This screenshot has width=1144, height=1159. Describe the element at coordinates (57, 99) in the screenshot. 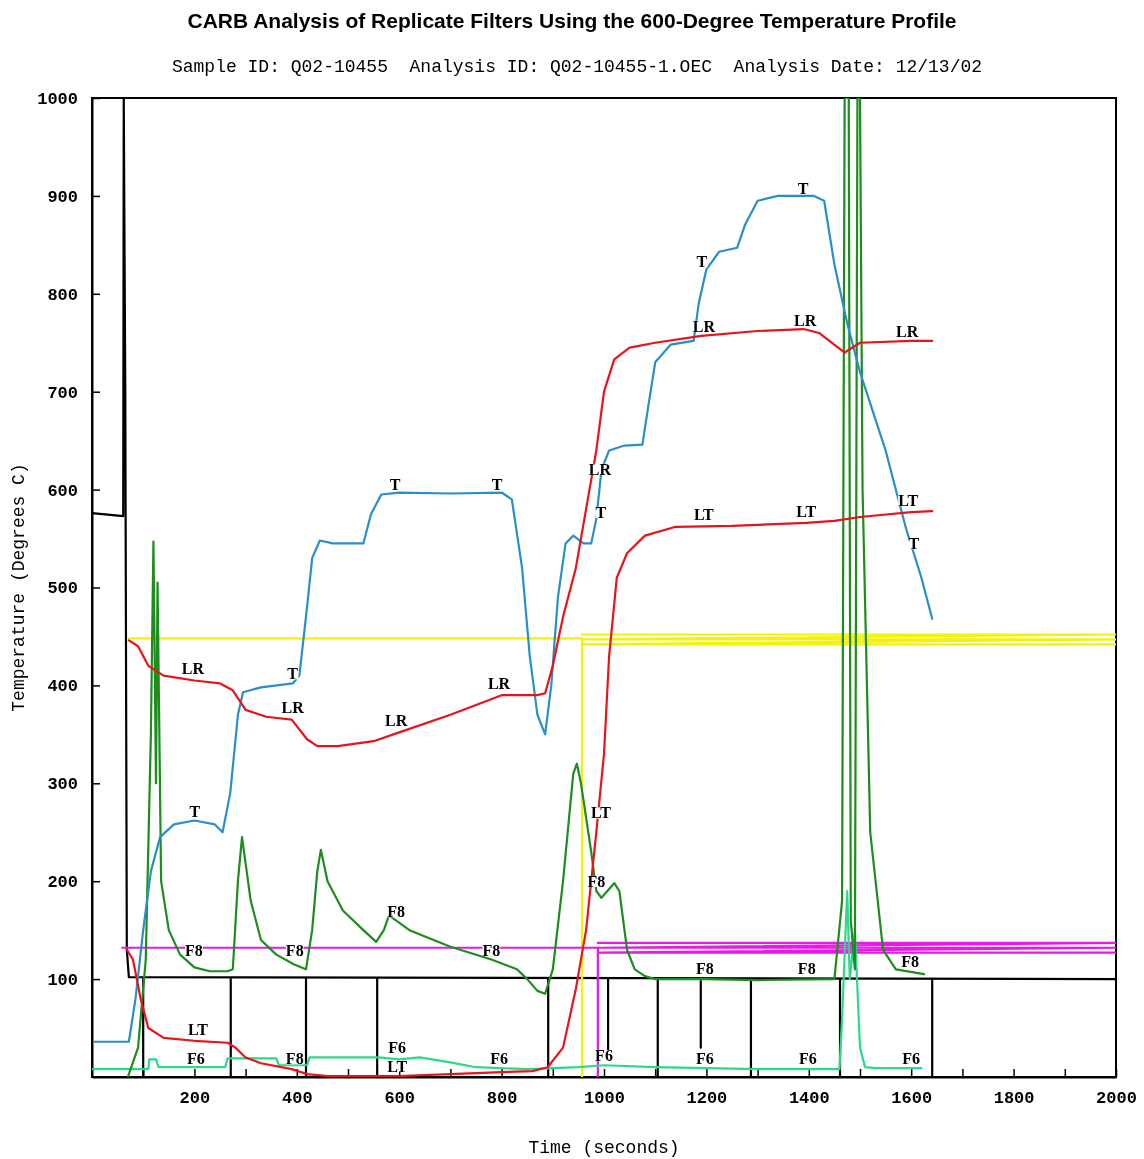

I see `y-tick-label: 1000` at that location.